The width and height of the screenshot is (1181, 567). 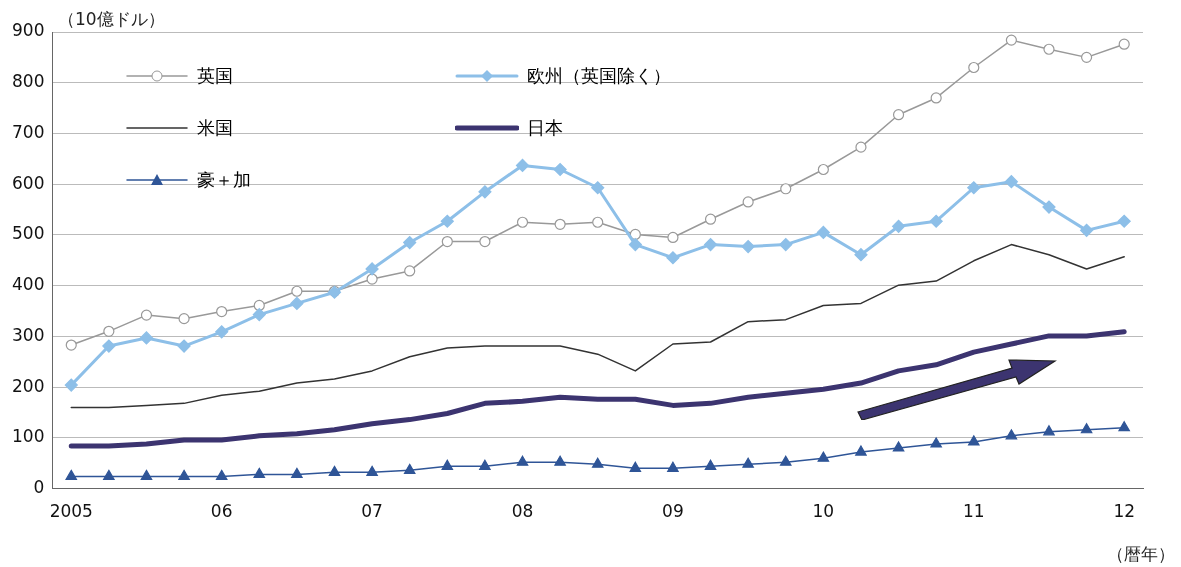 I want to click on x-tick-label: 07, so click(x=372, y=511).